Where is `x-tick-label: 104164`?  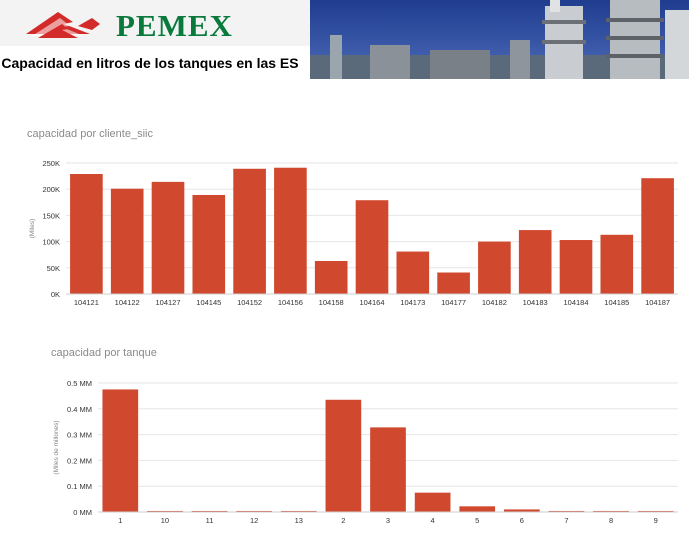
x-tick-label: 104164 is located at coordinates (371, 302).